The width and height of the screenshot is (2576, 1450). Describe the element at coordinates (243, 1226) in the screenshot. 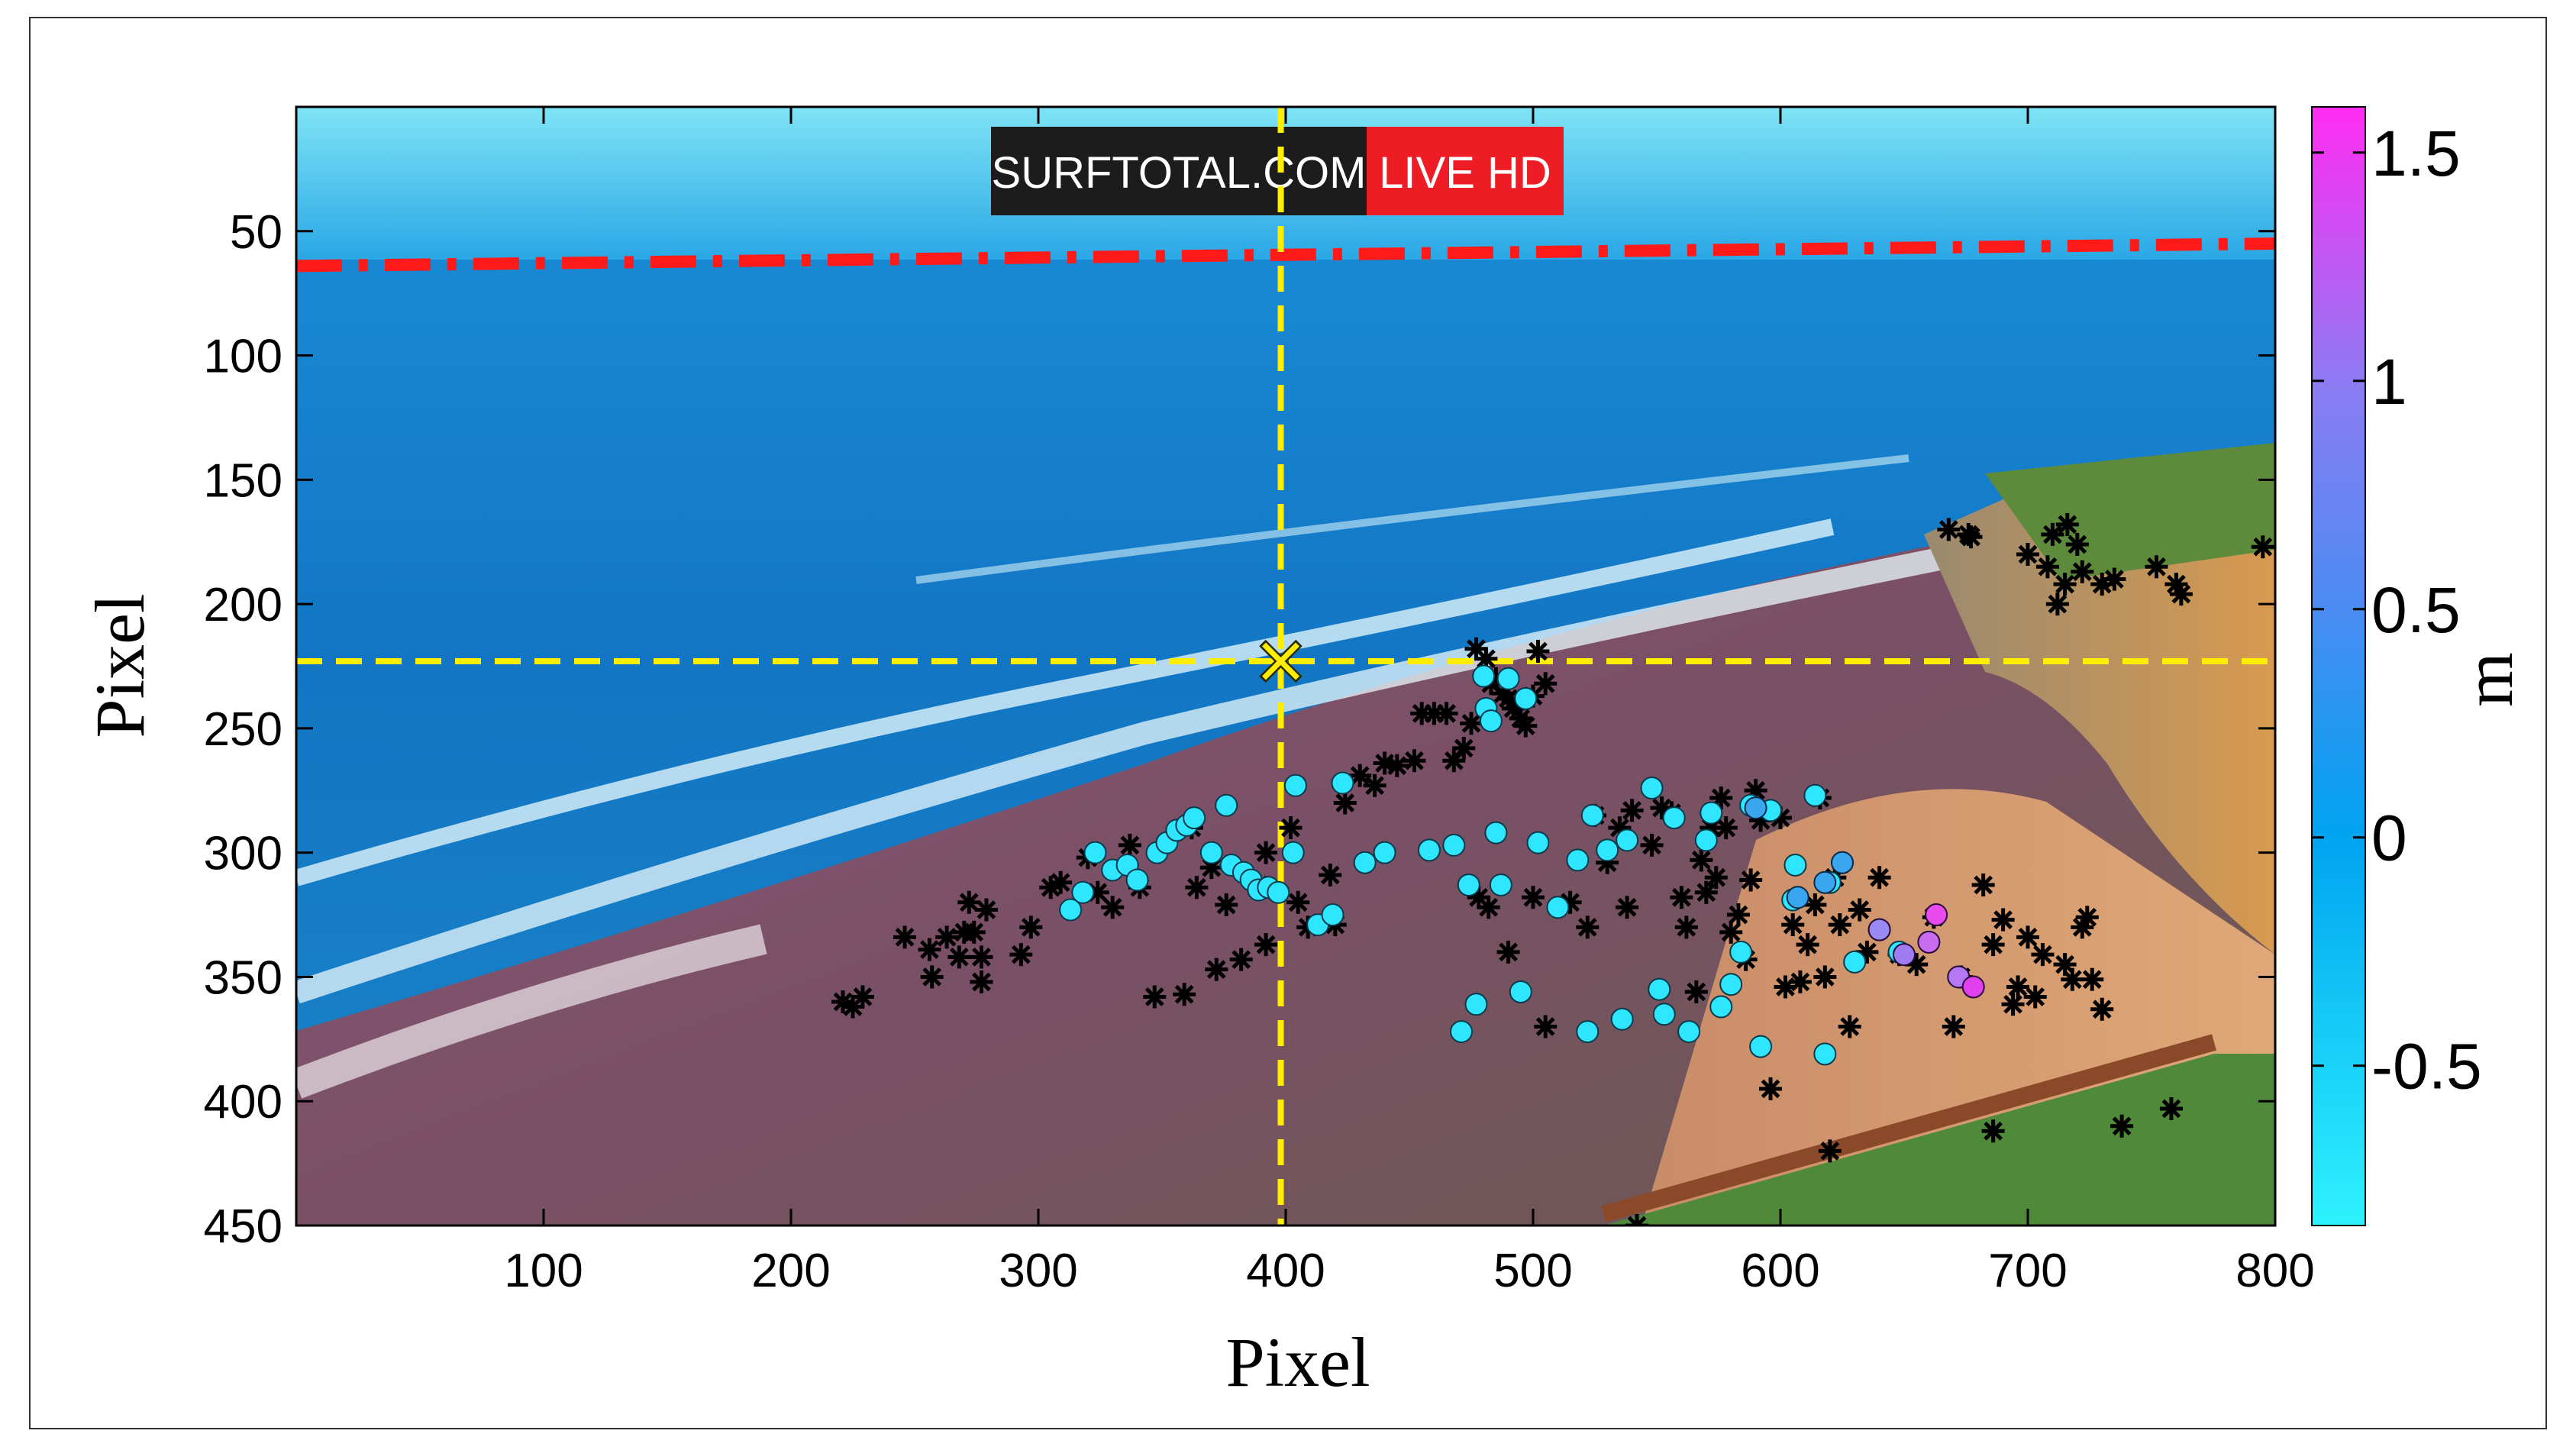

I see `y-tick-label: 450` at that location.